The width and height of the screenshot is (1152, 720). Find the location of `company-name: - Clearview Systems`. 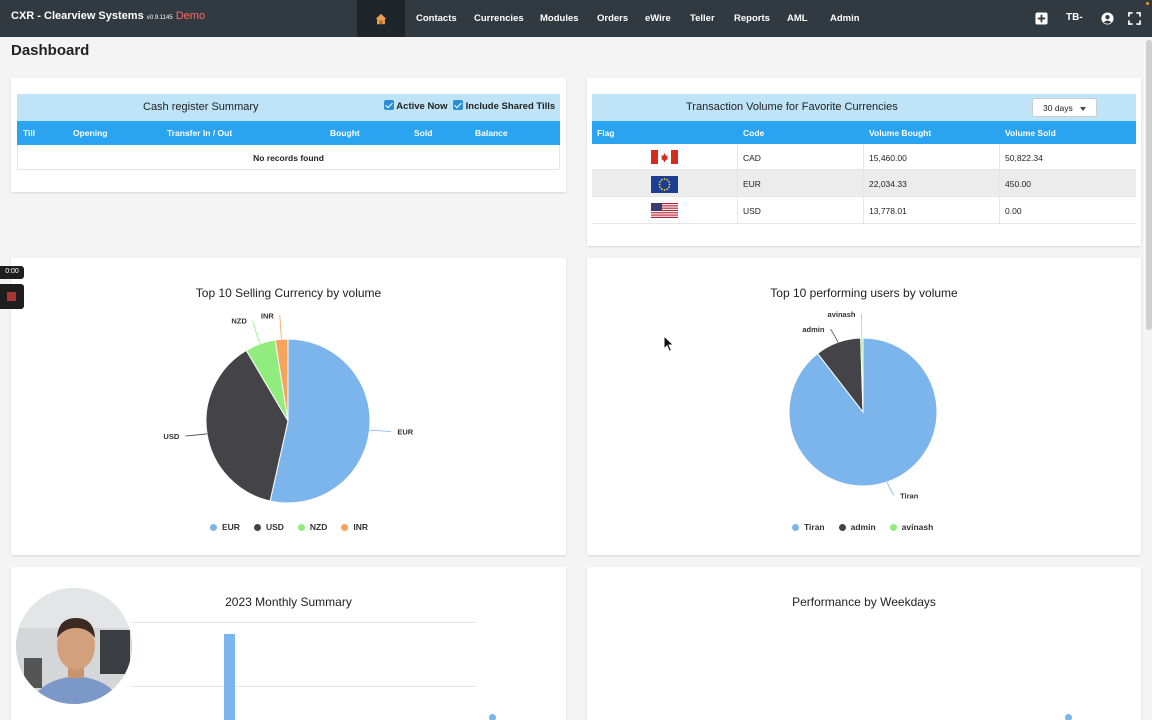

company-name: - Clearview Systems is located at coordinates (90, 16).